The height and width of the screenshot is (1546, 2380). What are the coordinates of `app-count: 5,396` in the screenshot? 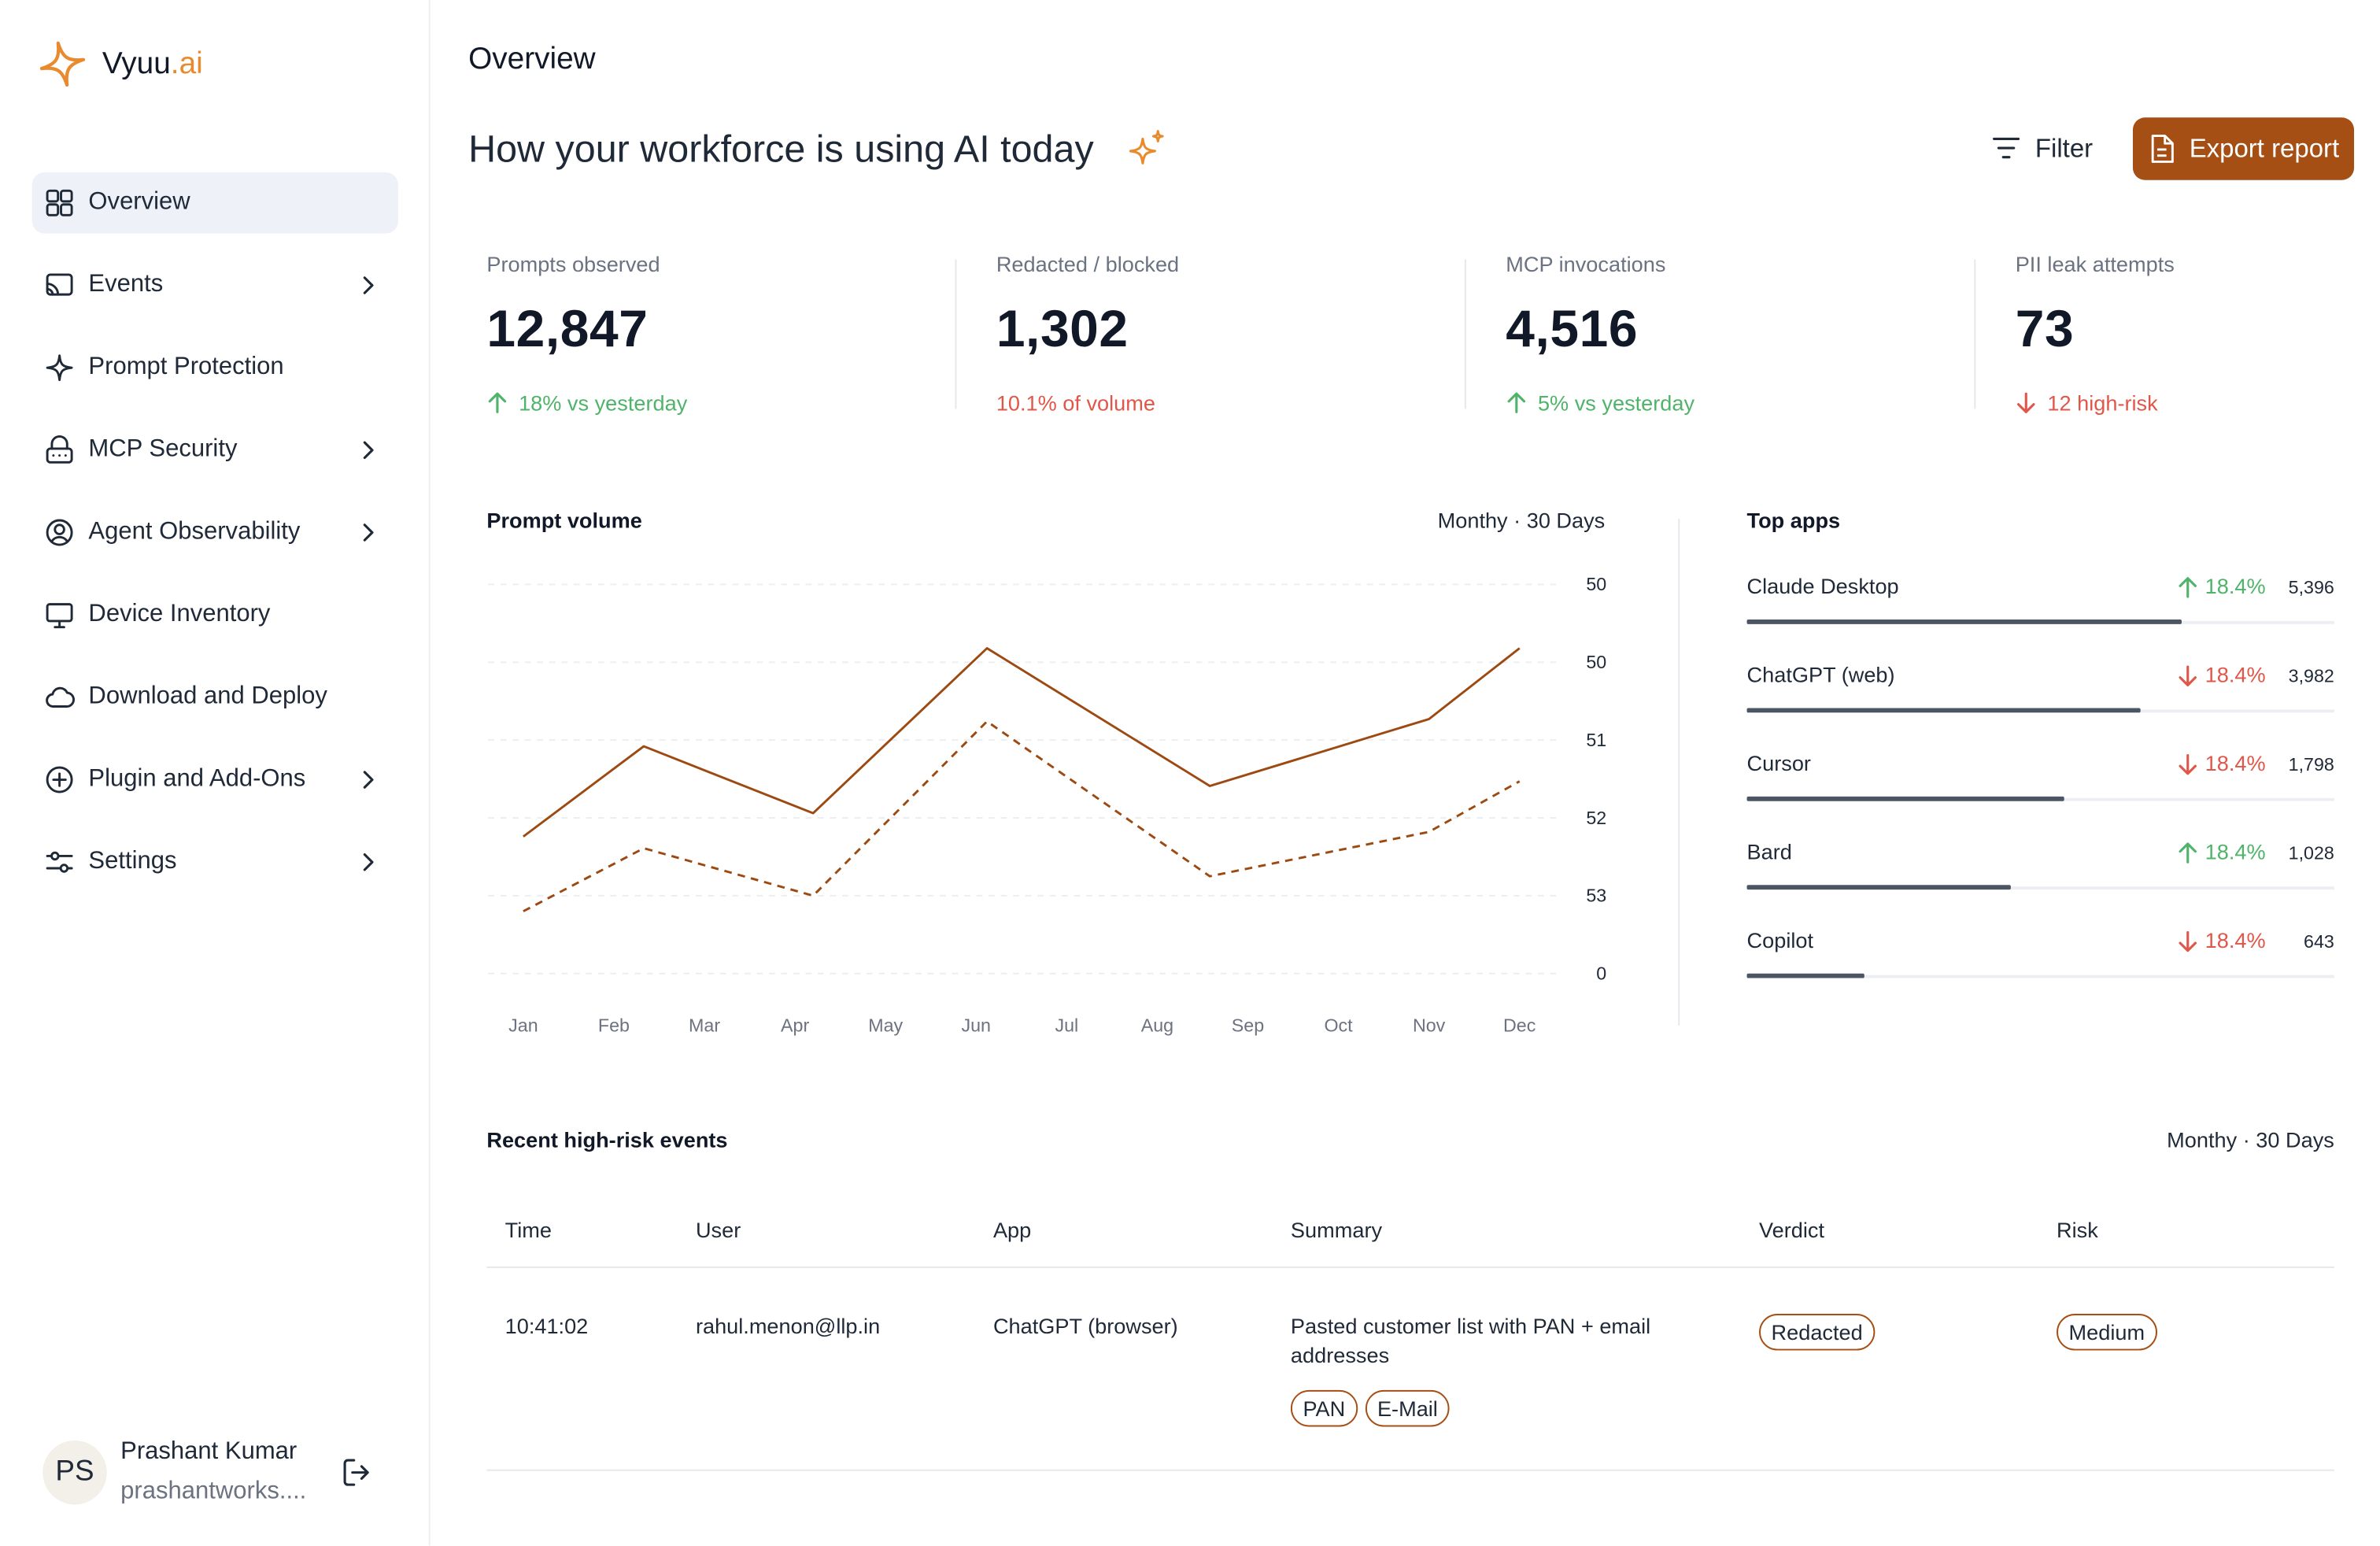 It's located at (2311, 587).